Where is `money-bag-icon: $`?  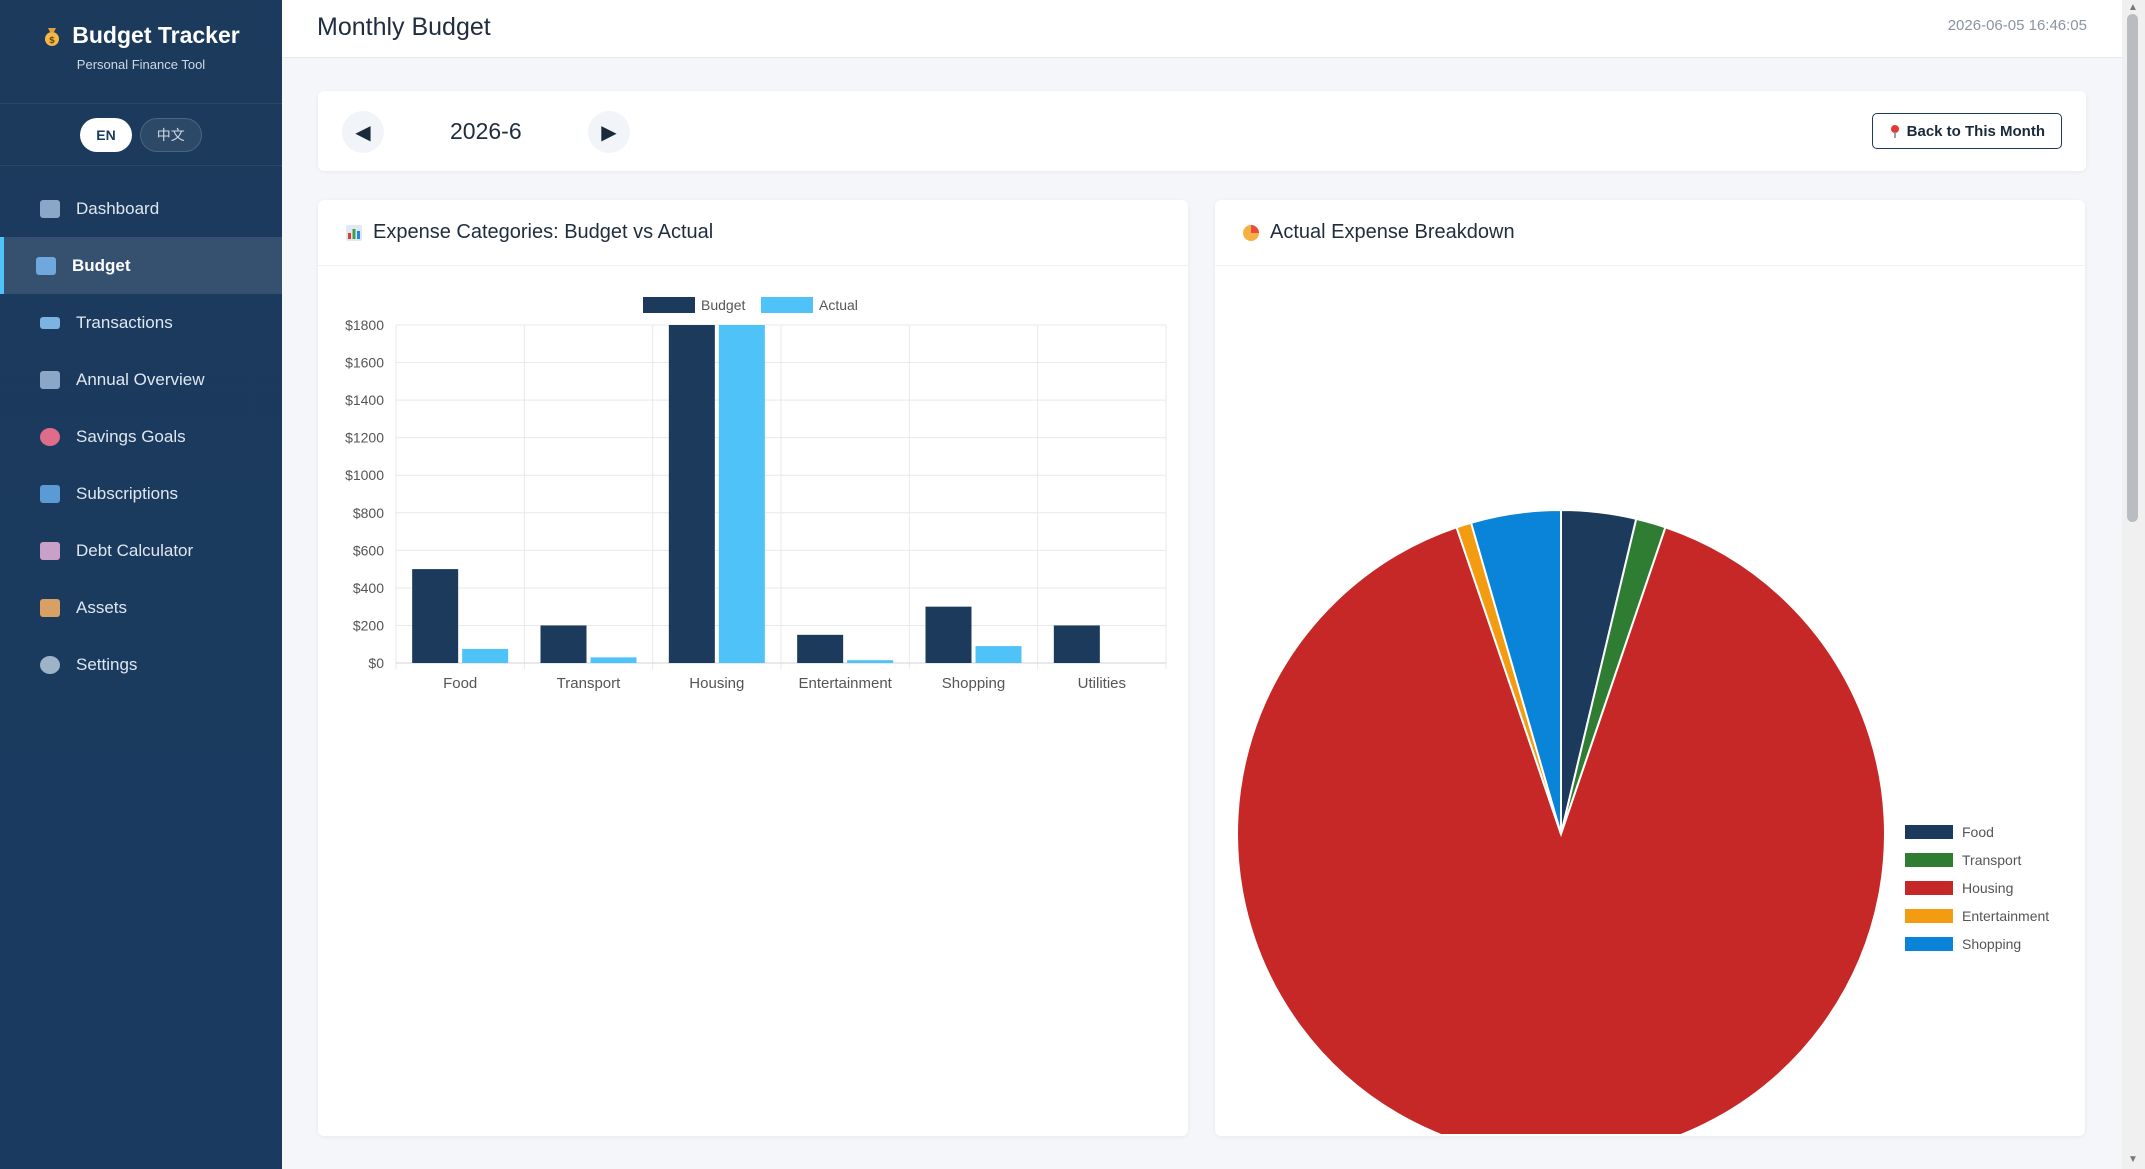 money-bag-icon: $ is located at coordinates (52, 36).